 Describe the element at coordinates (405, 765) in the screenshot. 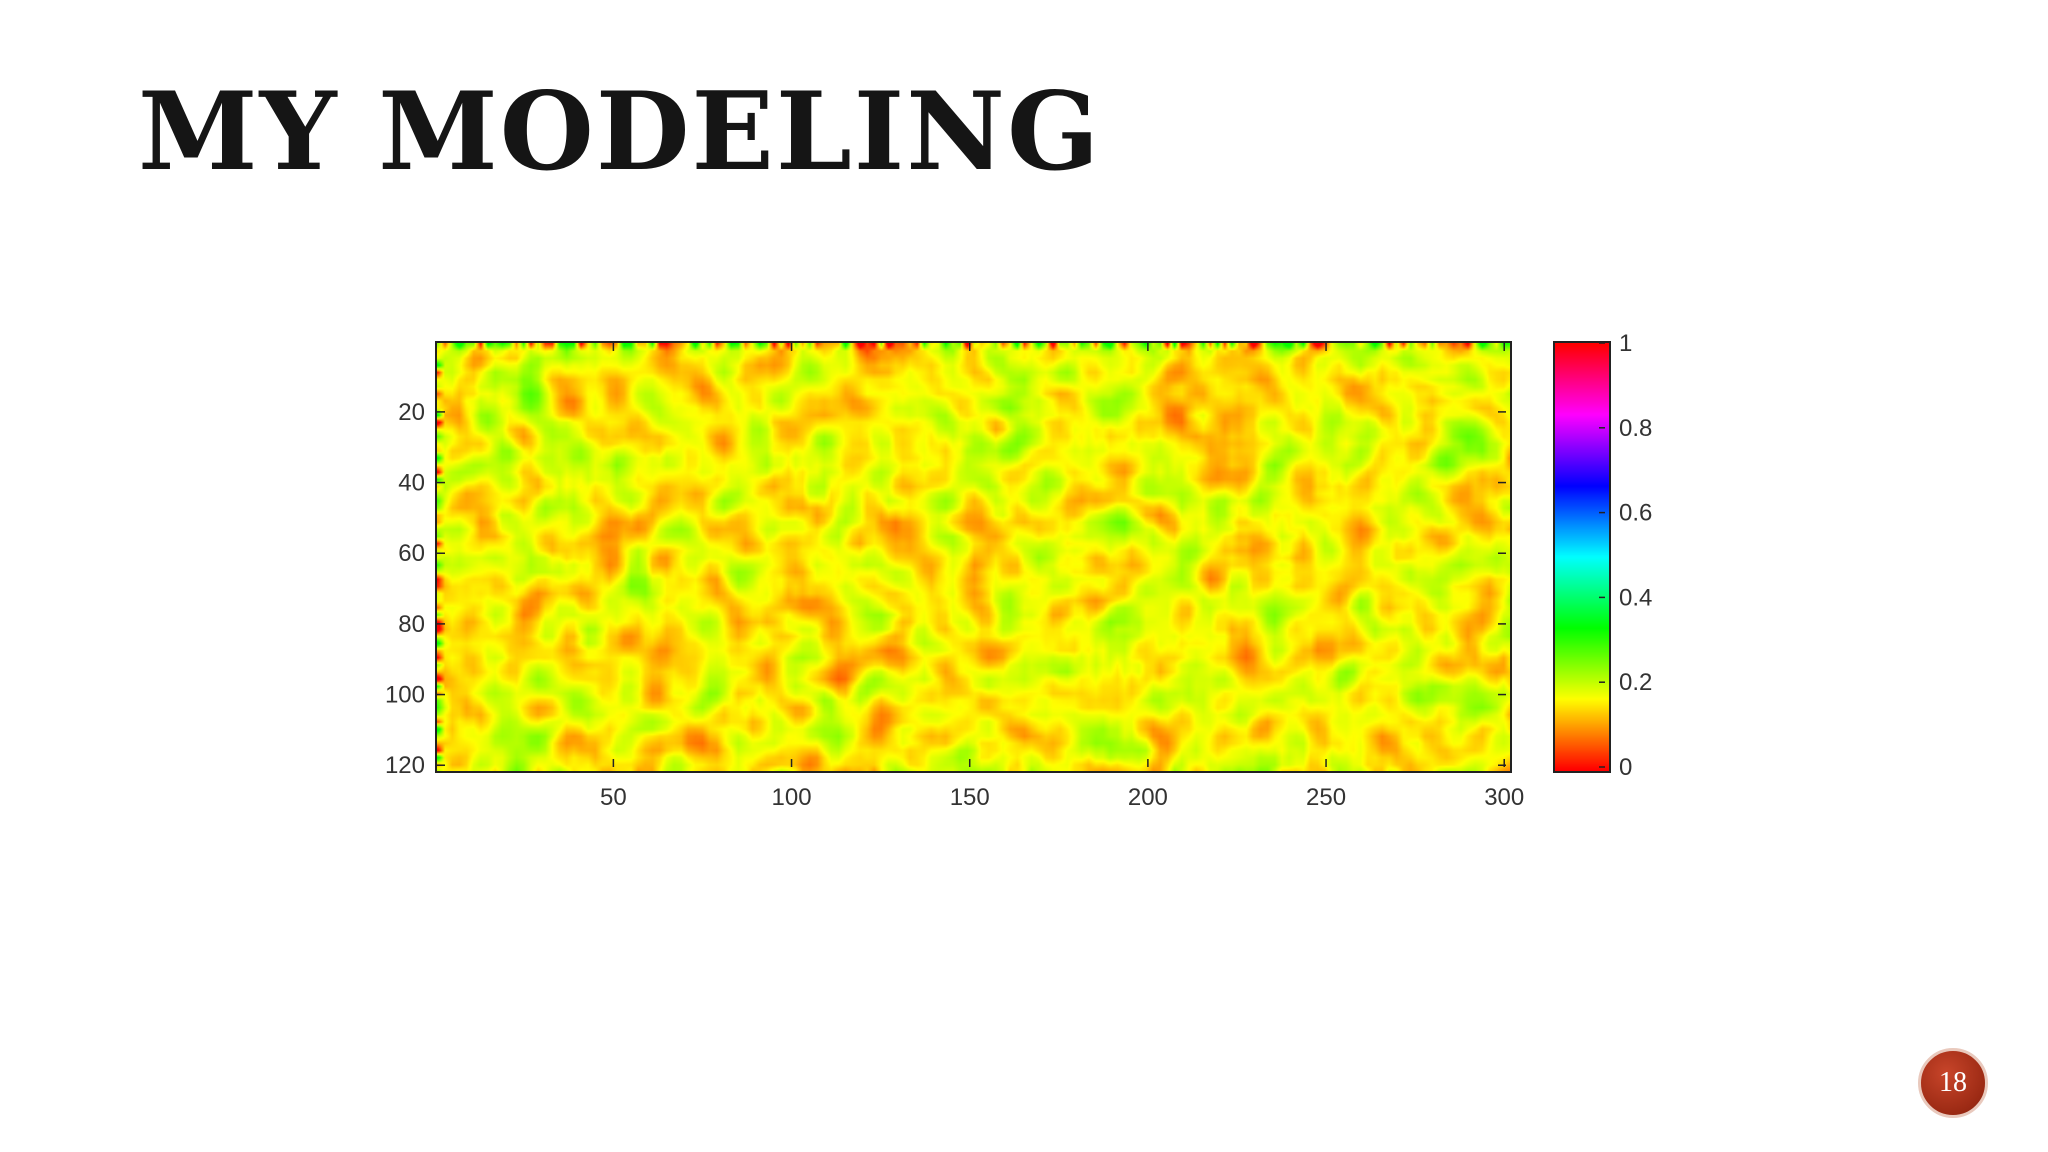

I see `y-tick-label: 120` at that location.